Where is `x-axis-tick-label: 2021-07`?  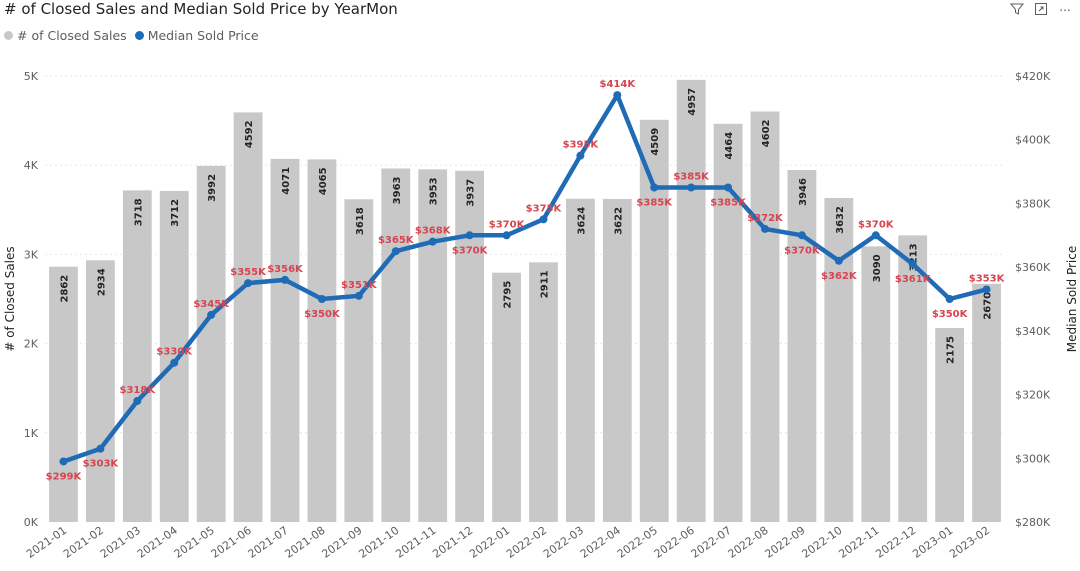
x-axis-tick-label: 2021-07 is located at coordinates (268, 542).